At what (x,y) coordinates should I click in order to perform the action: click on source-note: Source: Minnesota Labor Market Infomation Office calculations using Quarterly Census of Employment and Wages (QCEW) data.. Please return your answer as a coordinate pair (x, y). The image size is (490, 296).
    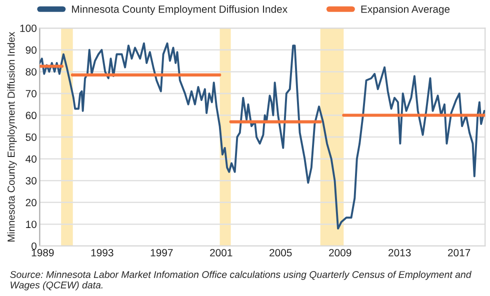
    Looking at the image, I should click on (241, 280).